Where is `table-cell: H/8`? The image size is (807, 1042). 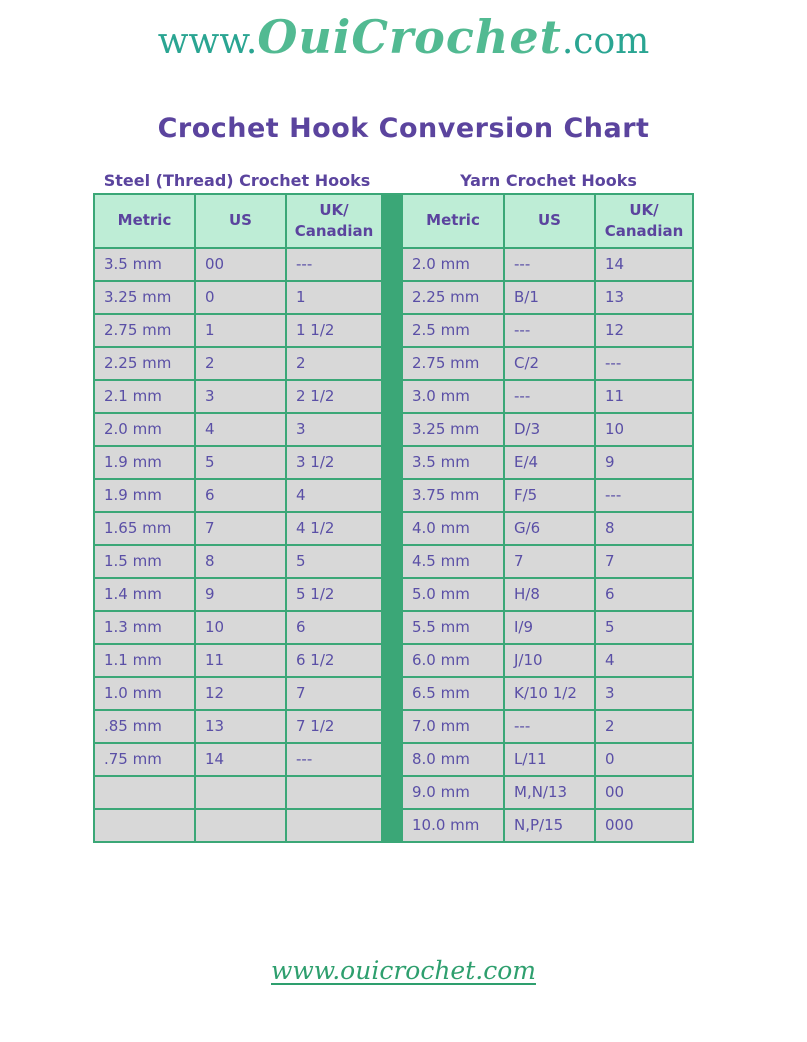
table-cell: H/8 is located at coordinates (549, 594).